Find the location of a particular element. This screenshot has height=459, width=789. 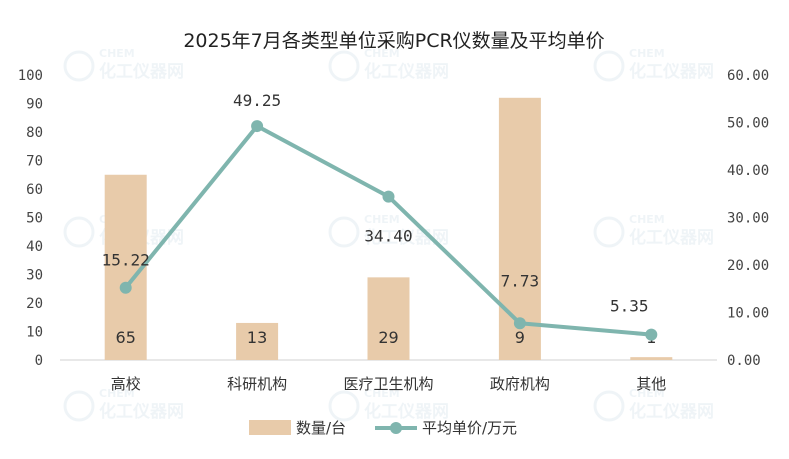

right-tick-label: 20.00 is located at coordinates (748, 266).